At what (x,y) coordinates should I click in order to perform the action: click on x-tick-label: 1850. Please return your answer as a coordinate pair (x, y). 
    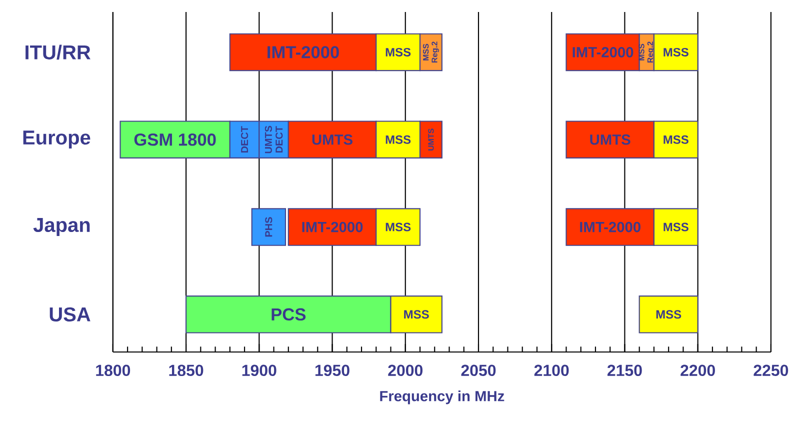
    Looking at the image, I should click on (186, 370).